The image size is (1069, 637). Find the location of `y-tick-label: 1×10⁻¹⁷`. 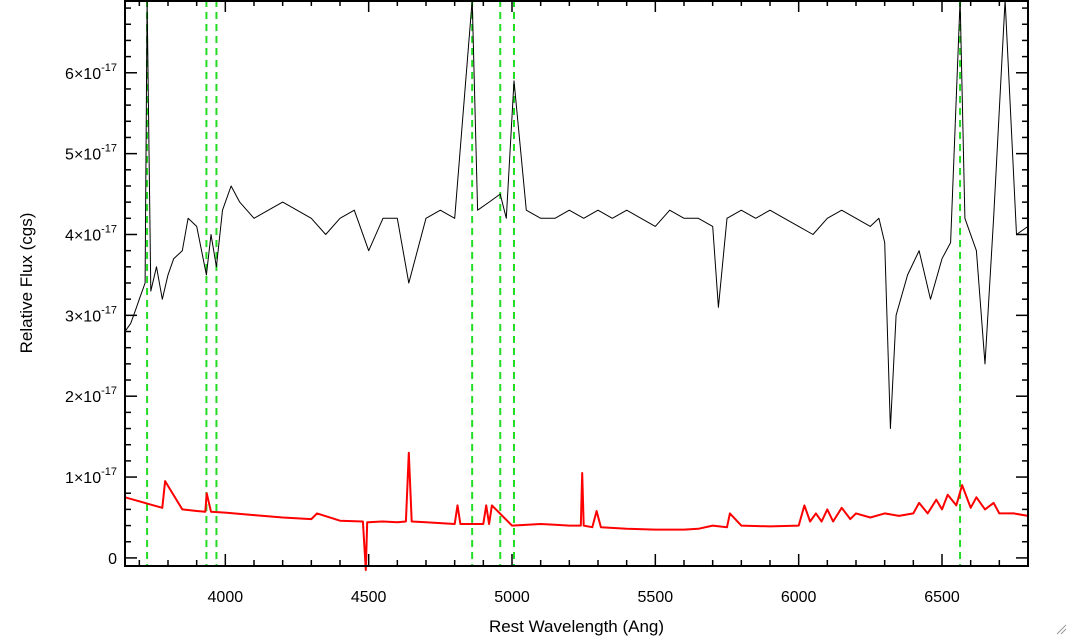

y-tick-label: 1×10⁻¹⁷ is located at coordinates (91, 476).